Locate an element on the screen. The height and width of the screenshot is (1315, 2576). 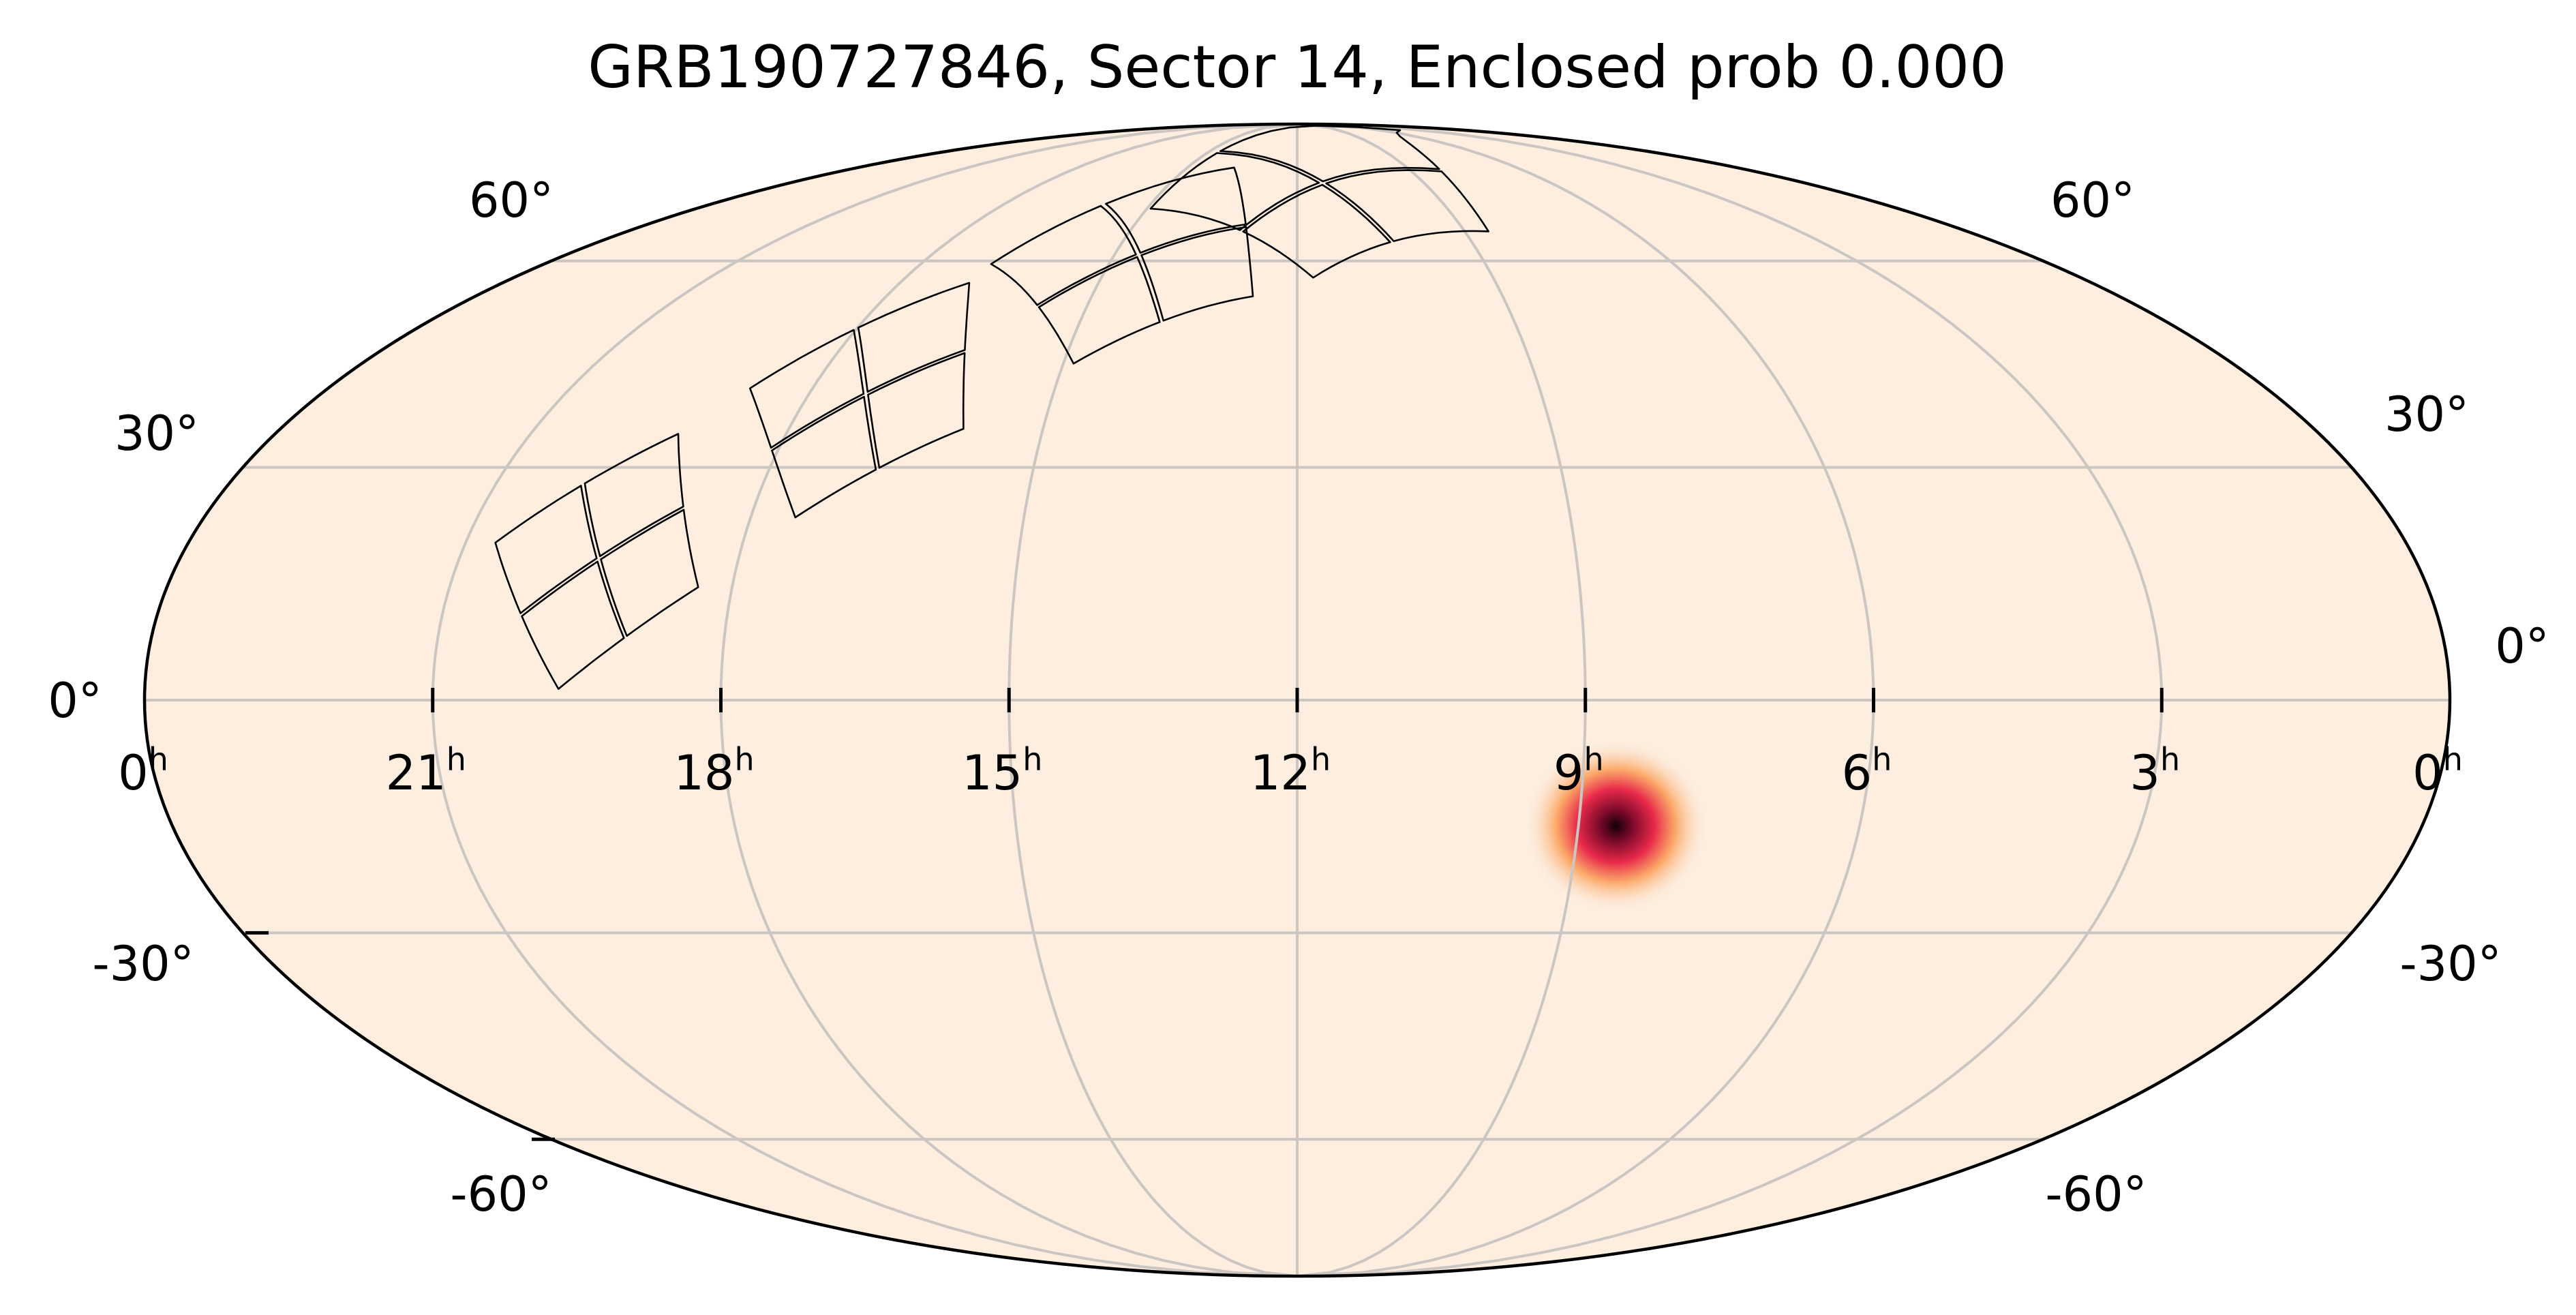
ra-tick-label: 12h is located at coordinates (1291, 771).